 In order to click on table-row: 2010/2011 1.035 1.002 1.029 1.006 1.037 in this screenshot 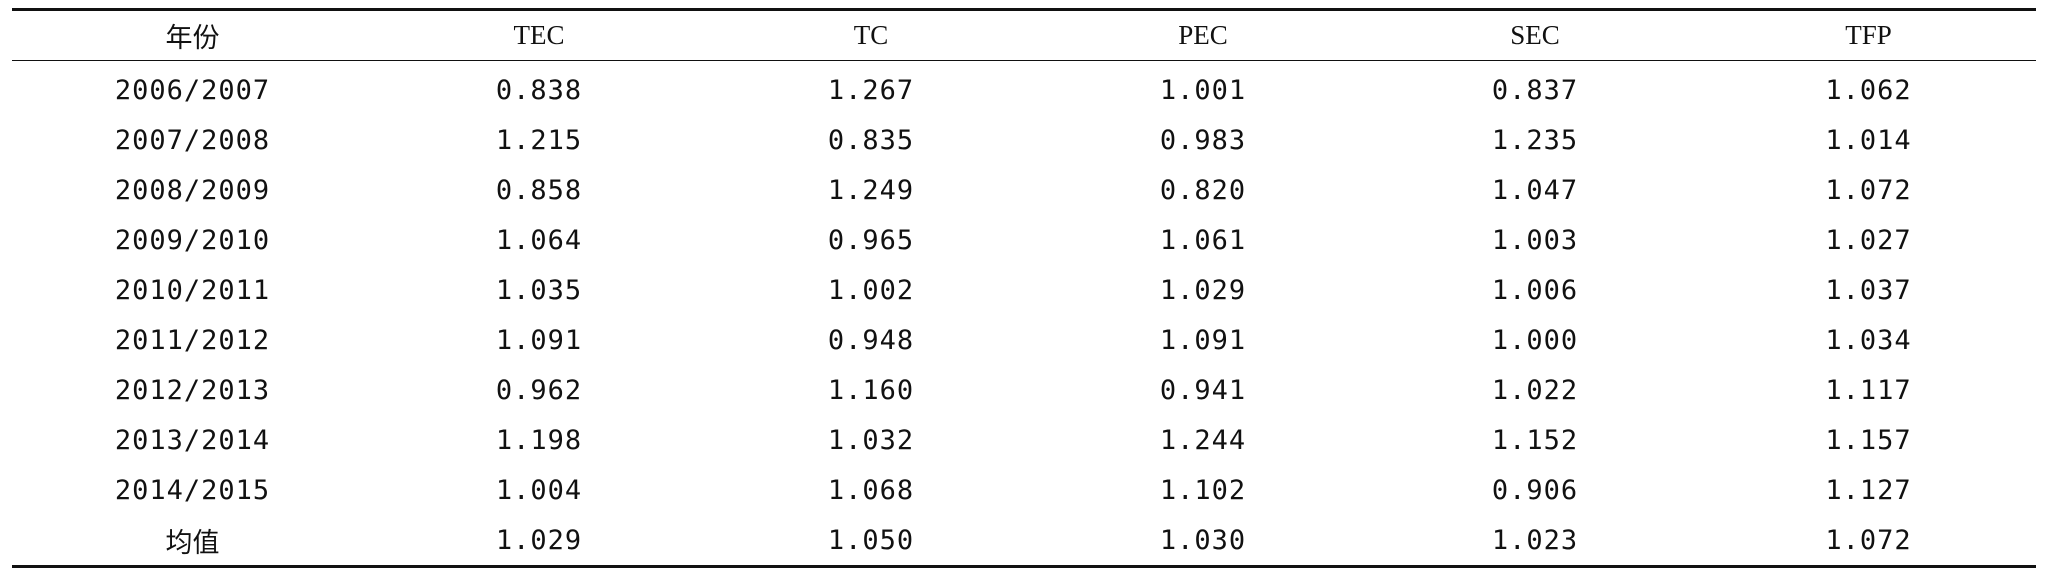, I will do `click(1024, 290)`.